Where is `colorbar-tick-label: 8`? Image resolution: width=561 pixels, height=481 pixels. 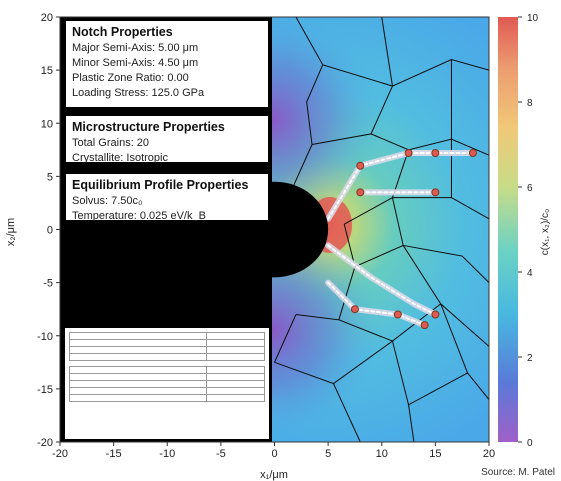 colorbar-tick-label: 8 is located at coordinates (530, 103).